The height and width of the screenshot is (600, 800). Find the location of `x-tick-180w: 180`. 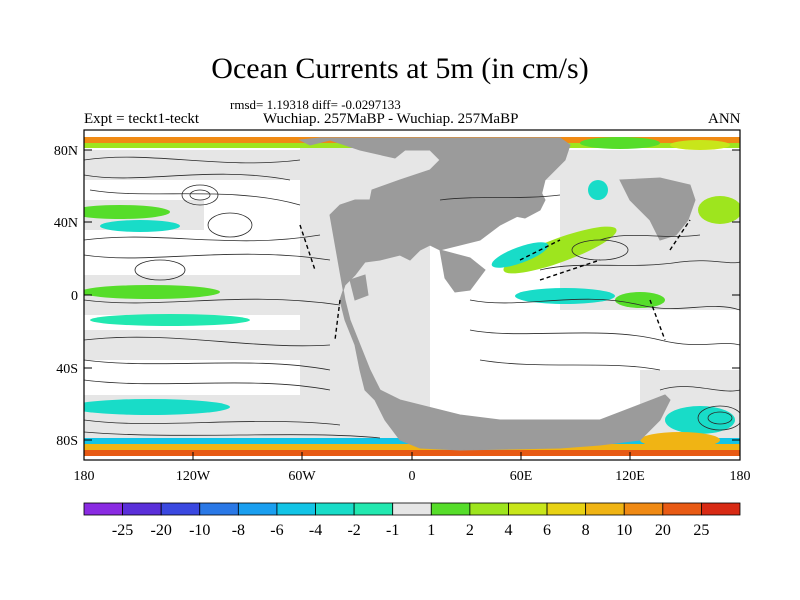

x-tick-180w: 180 is located at coordinates (84, 476).